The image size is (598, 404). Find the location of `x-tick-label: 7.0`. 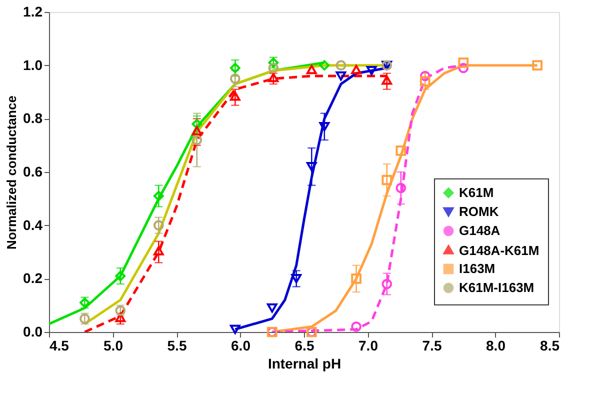

x-tick-label: 7.0 is located at coordinates (368, 346).